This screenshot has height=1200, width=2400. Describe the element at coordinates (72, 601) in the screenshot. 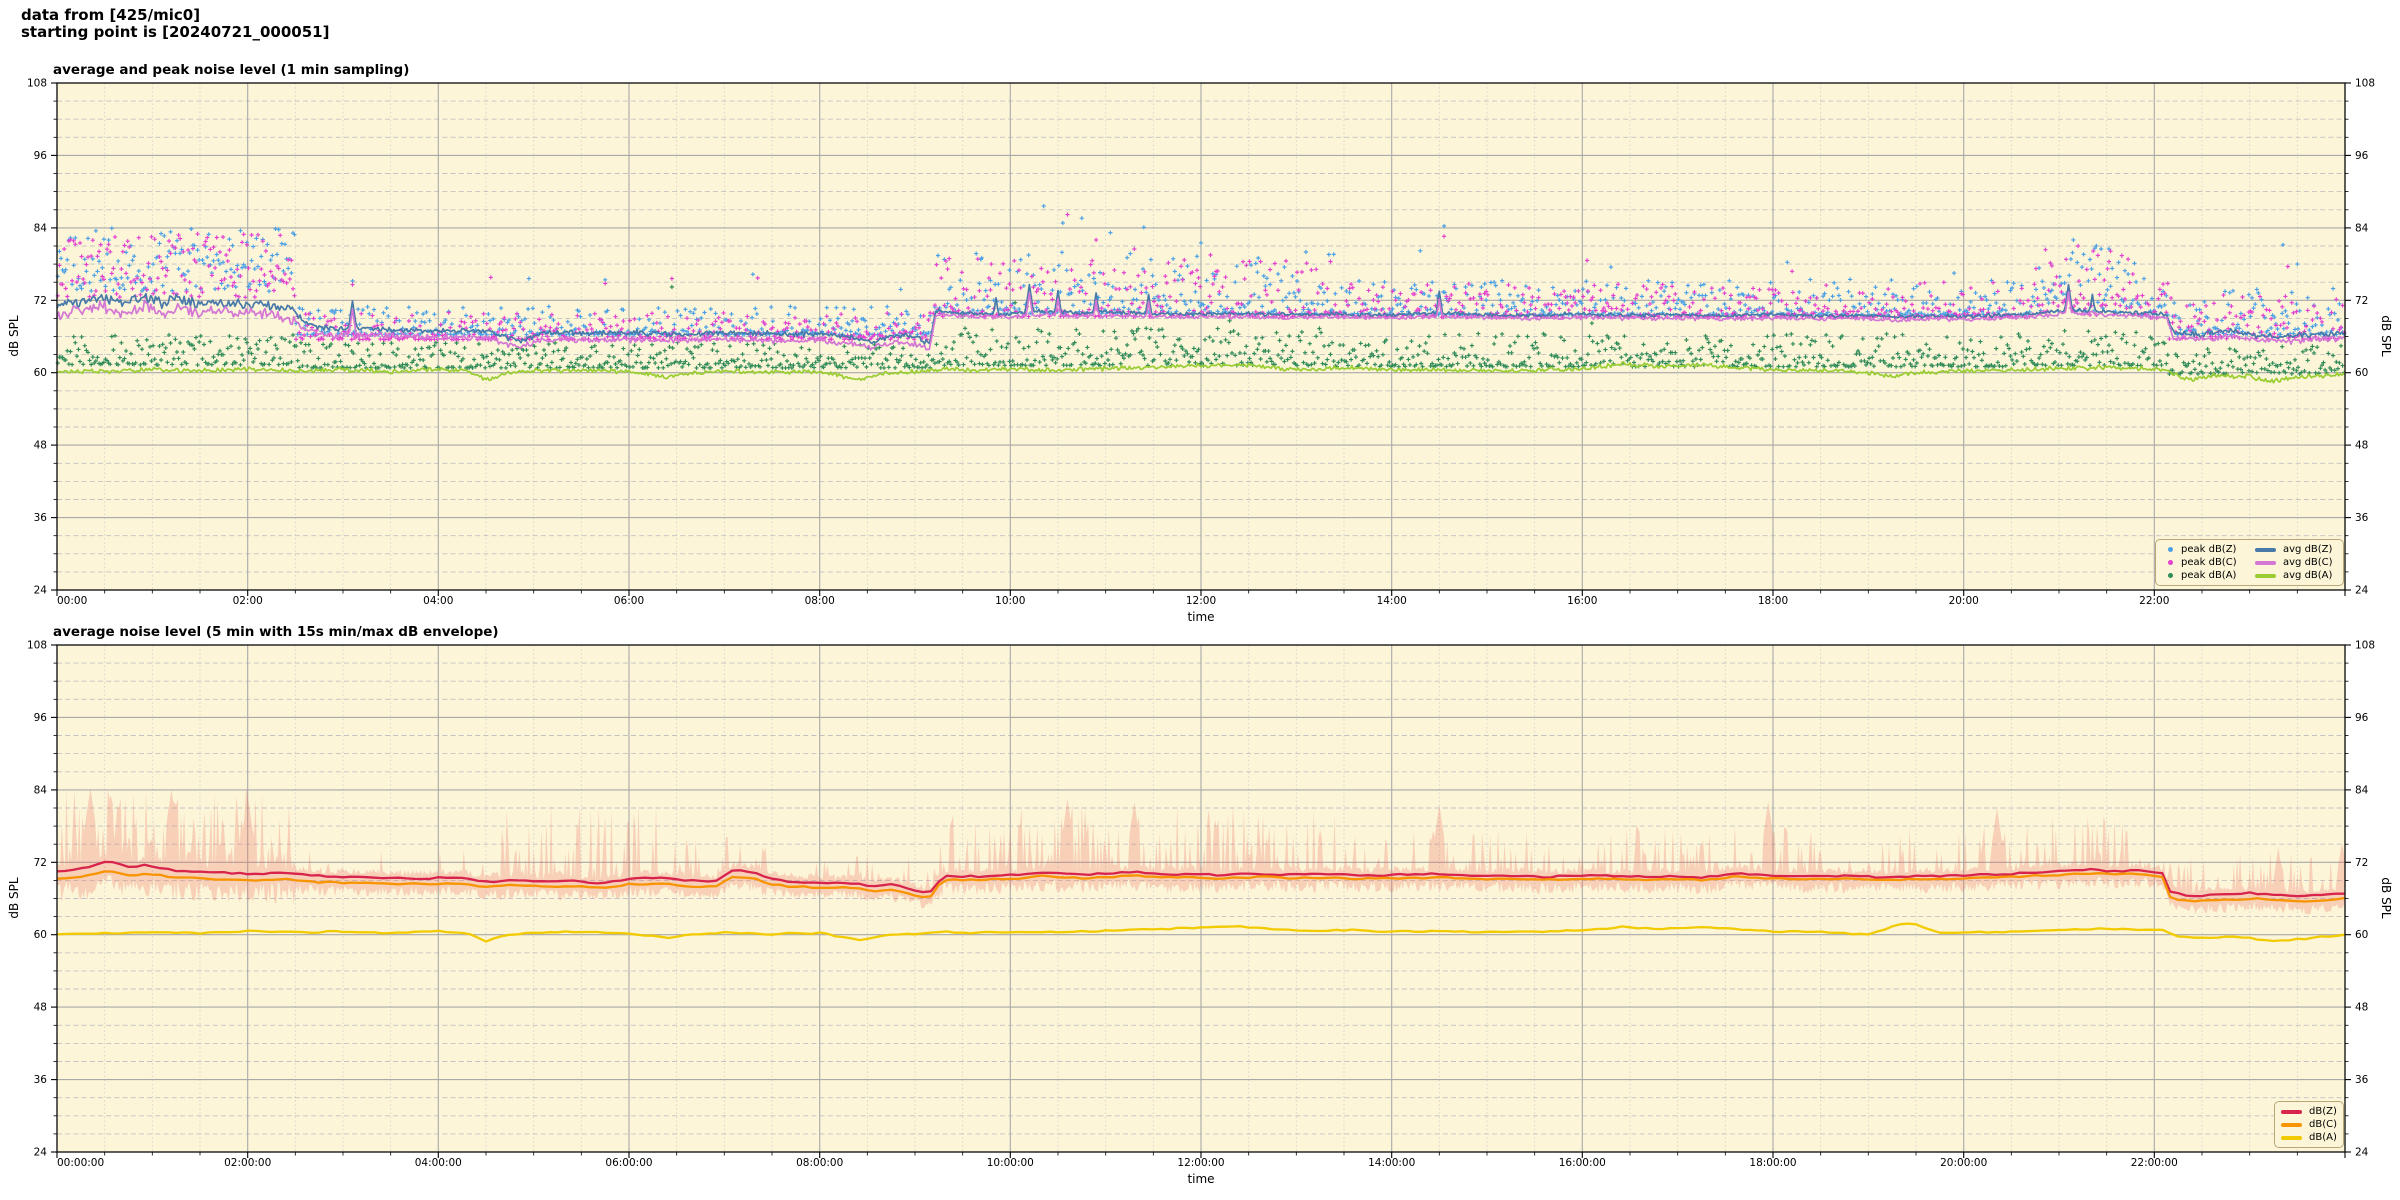

I see `x-tick-label: 00:00` at that location.